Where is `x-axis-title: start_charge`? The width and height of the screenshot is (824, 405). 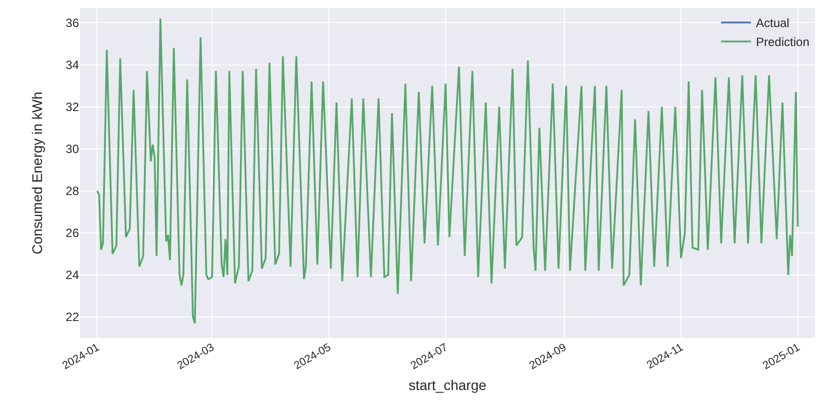
x-axis-title: start_charge is located at coordinates (447, 385).